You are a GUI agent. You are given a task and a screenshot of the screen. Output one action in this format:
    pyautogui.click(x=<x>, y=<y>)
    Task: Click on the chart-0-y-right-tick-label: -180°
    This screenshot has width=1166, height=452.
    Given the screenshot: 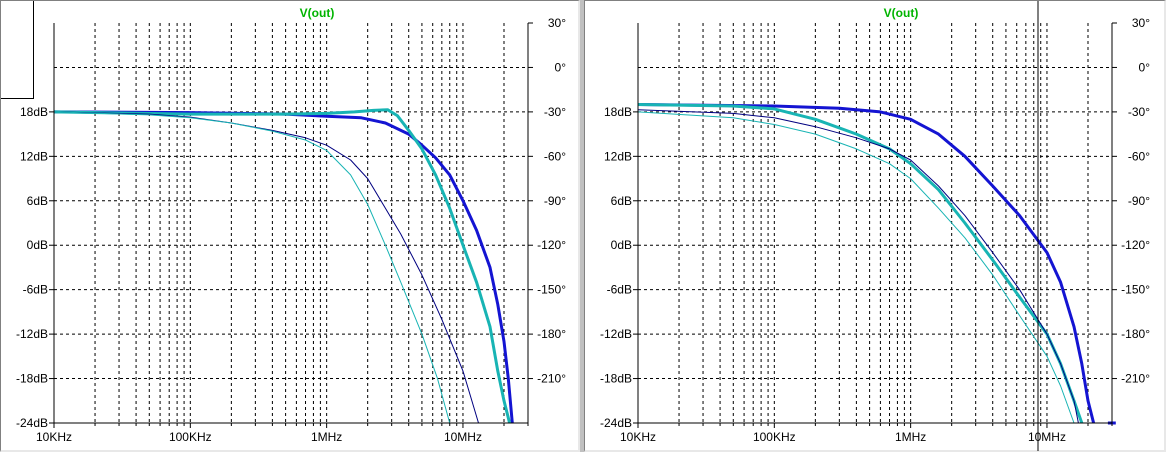 What is the action you would take?
    pyautogui.click(x=551, y=334)
    